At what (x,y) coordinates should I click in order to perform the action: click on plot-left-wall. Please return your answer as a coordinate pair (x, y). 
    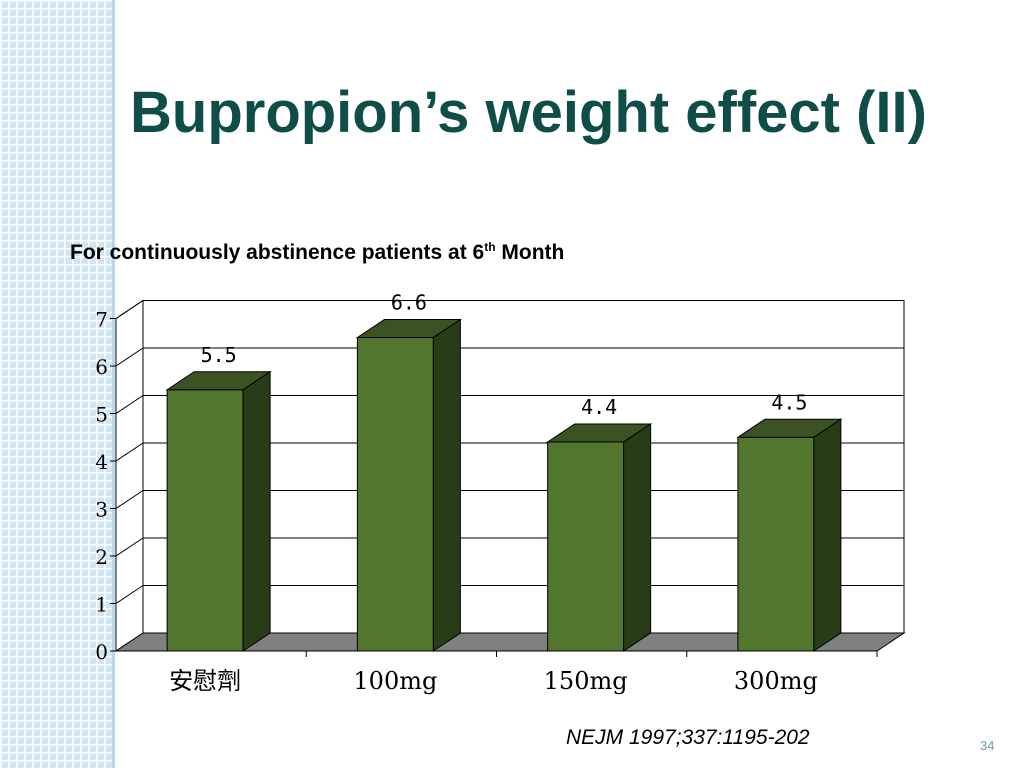
    Looking at the image, I should click on (129, 475).